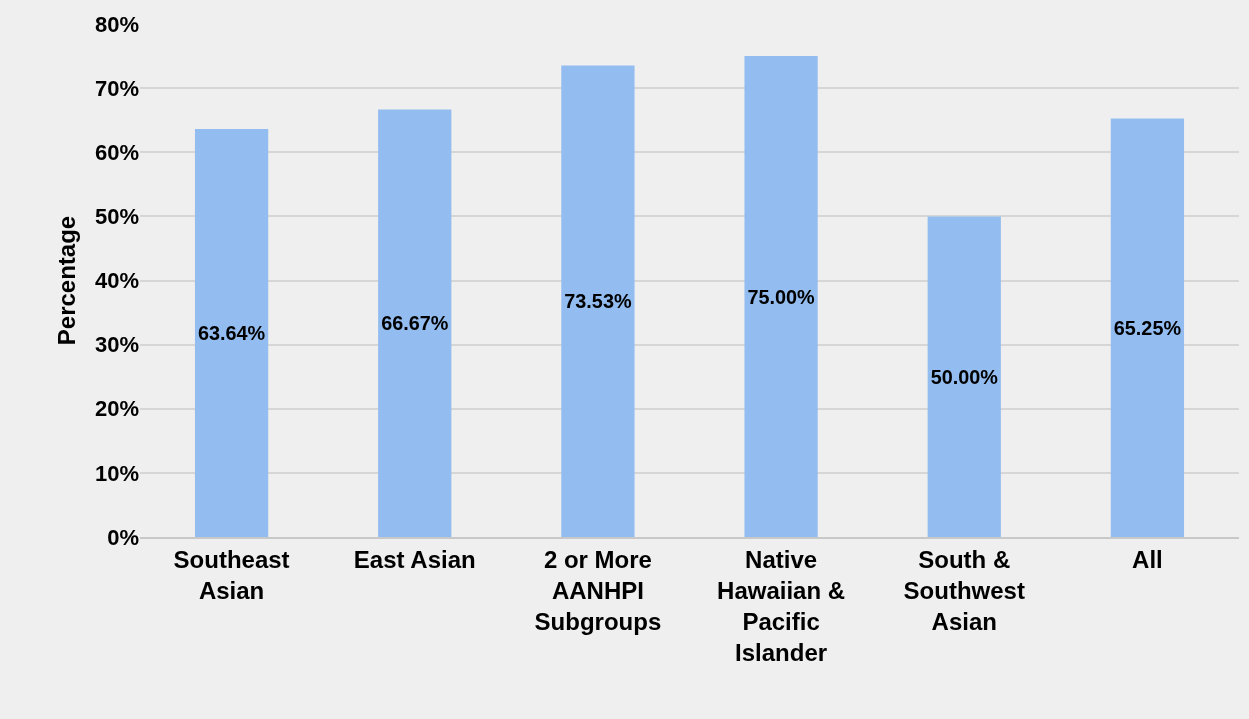 The height and width of the screenshot is (719, 1249). What do you see at coordinates (116, 281) in the screenshot?
I see `y-tick-label: 40%` at bounding box center [116, 281].